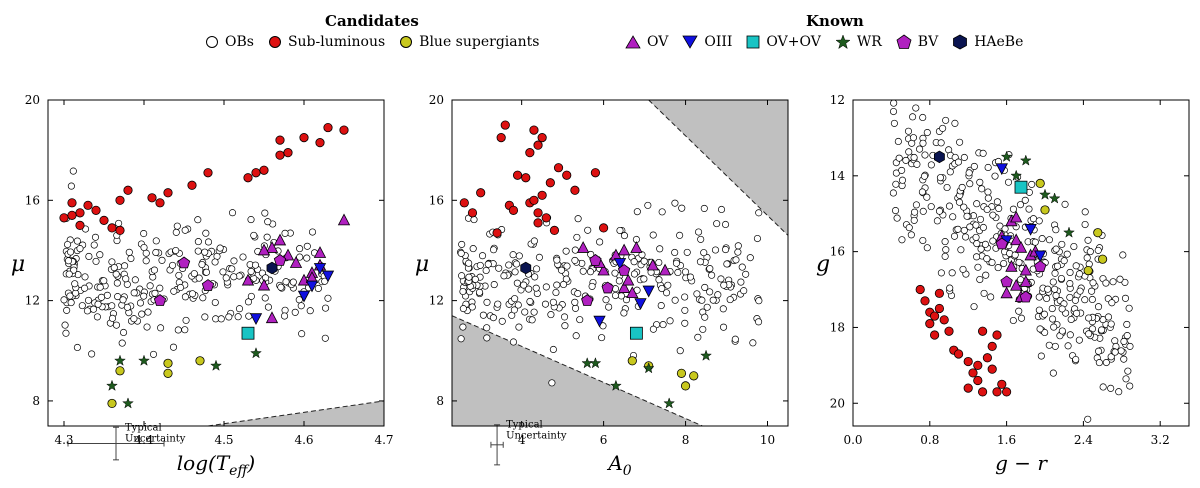 Image resolution: width=1200 pixels, height=488 pixels. Describe the element at coordinates (326, 42) in the screenshot. I see `legend-item-sub-luminous: Sub-luminous` at that location.